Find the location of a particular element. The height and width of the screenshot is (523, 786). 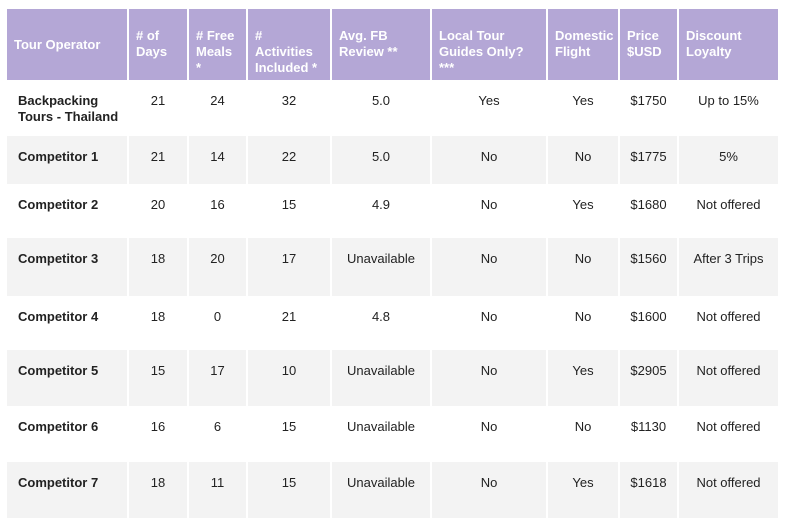

cell-activities: 21 is located at coordinates (289, 323).